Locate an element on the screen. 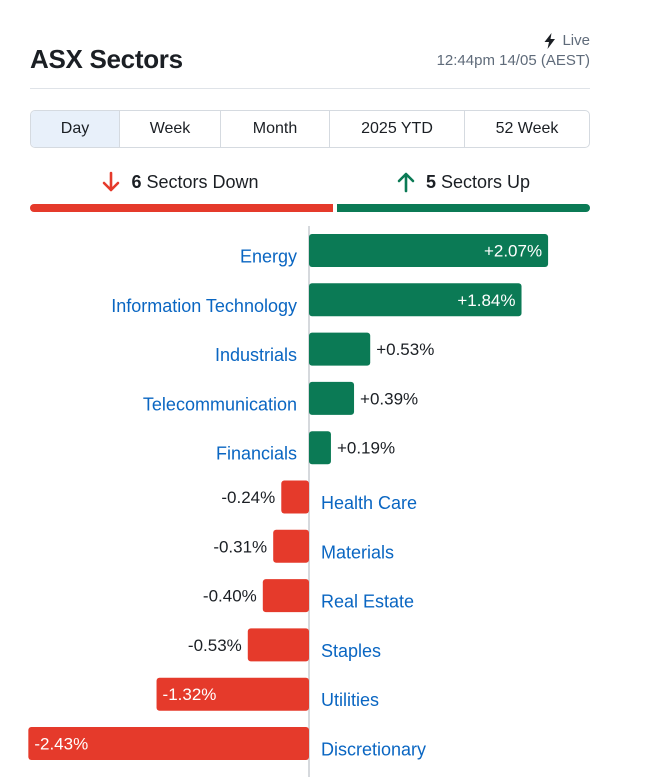 The width and height of the screenshot is (650, 777). live-indicator: Live is located at coordinates (567, 40).